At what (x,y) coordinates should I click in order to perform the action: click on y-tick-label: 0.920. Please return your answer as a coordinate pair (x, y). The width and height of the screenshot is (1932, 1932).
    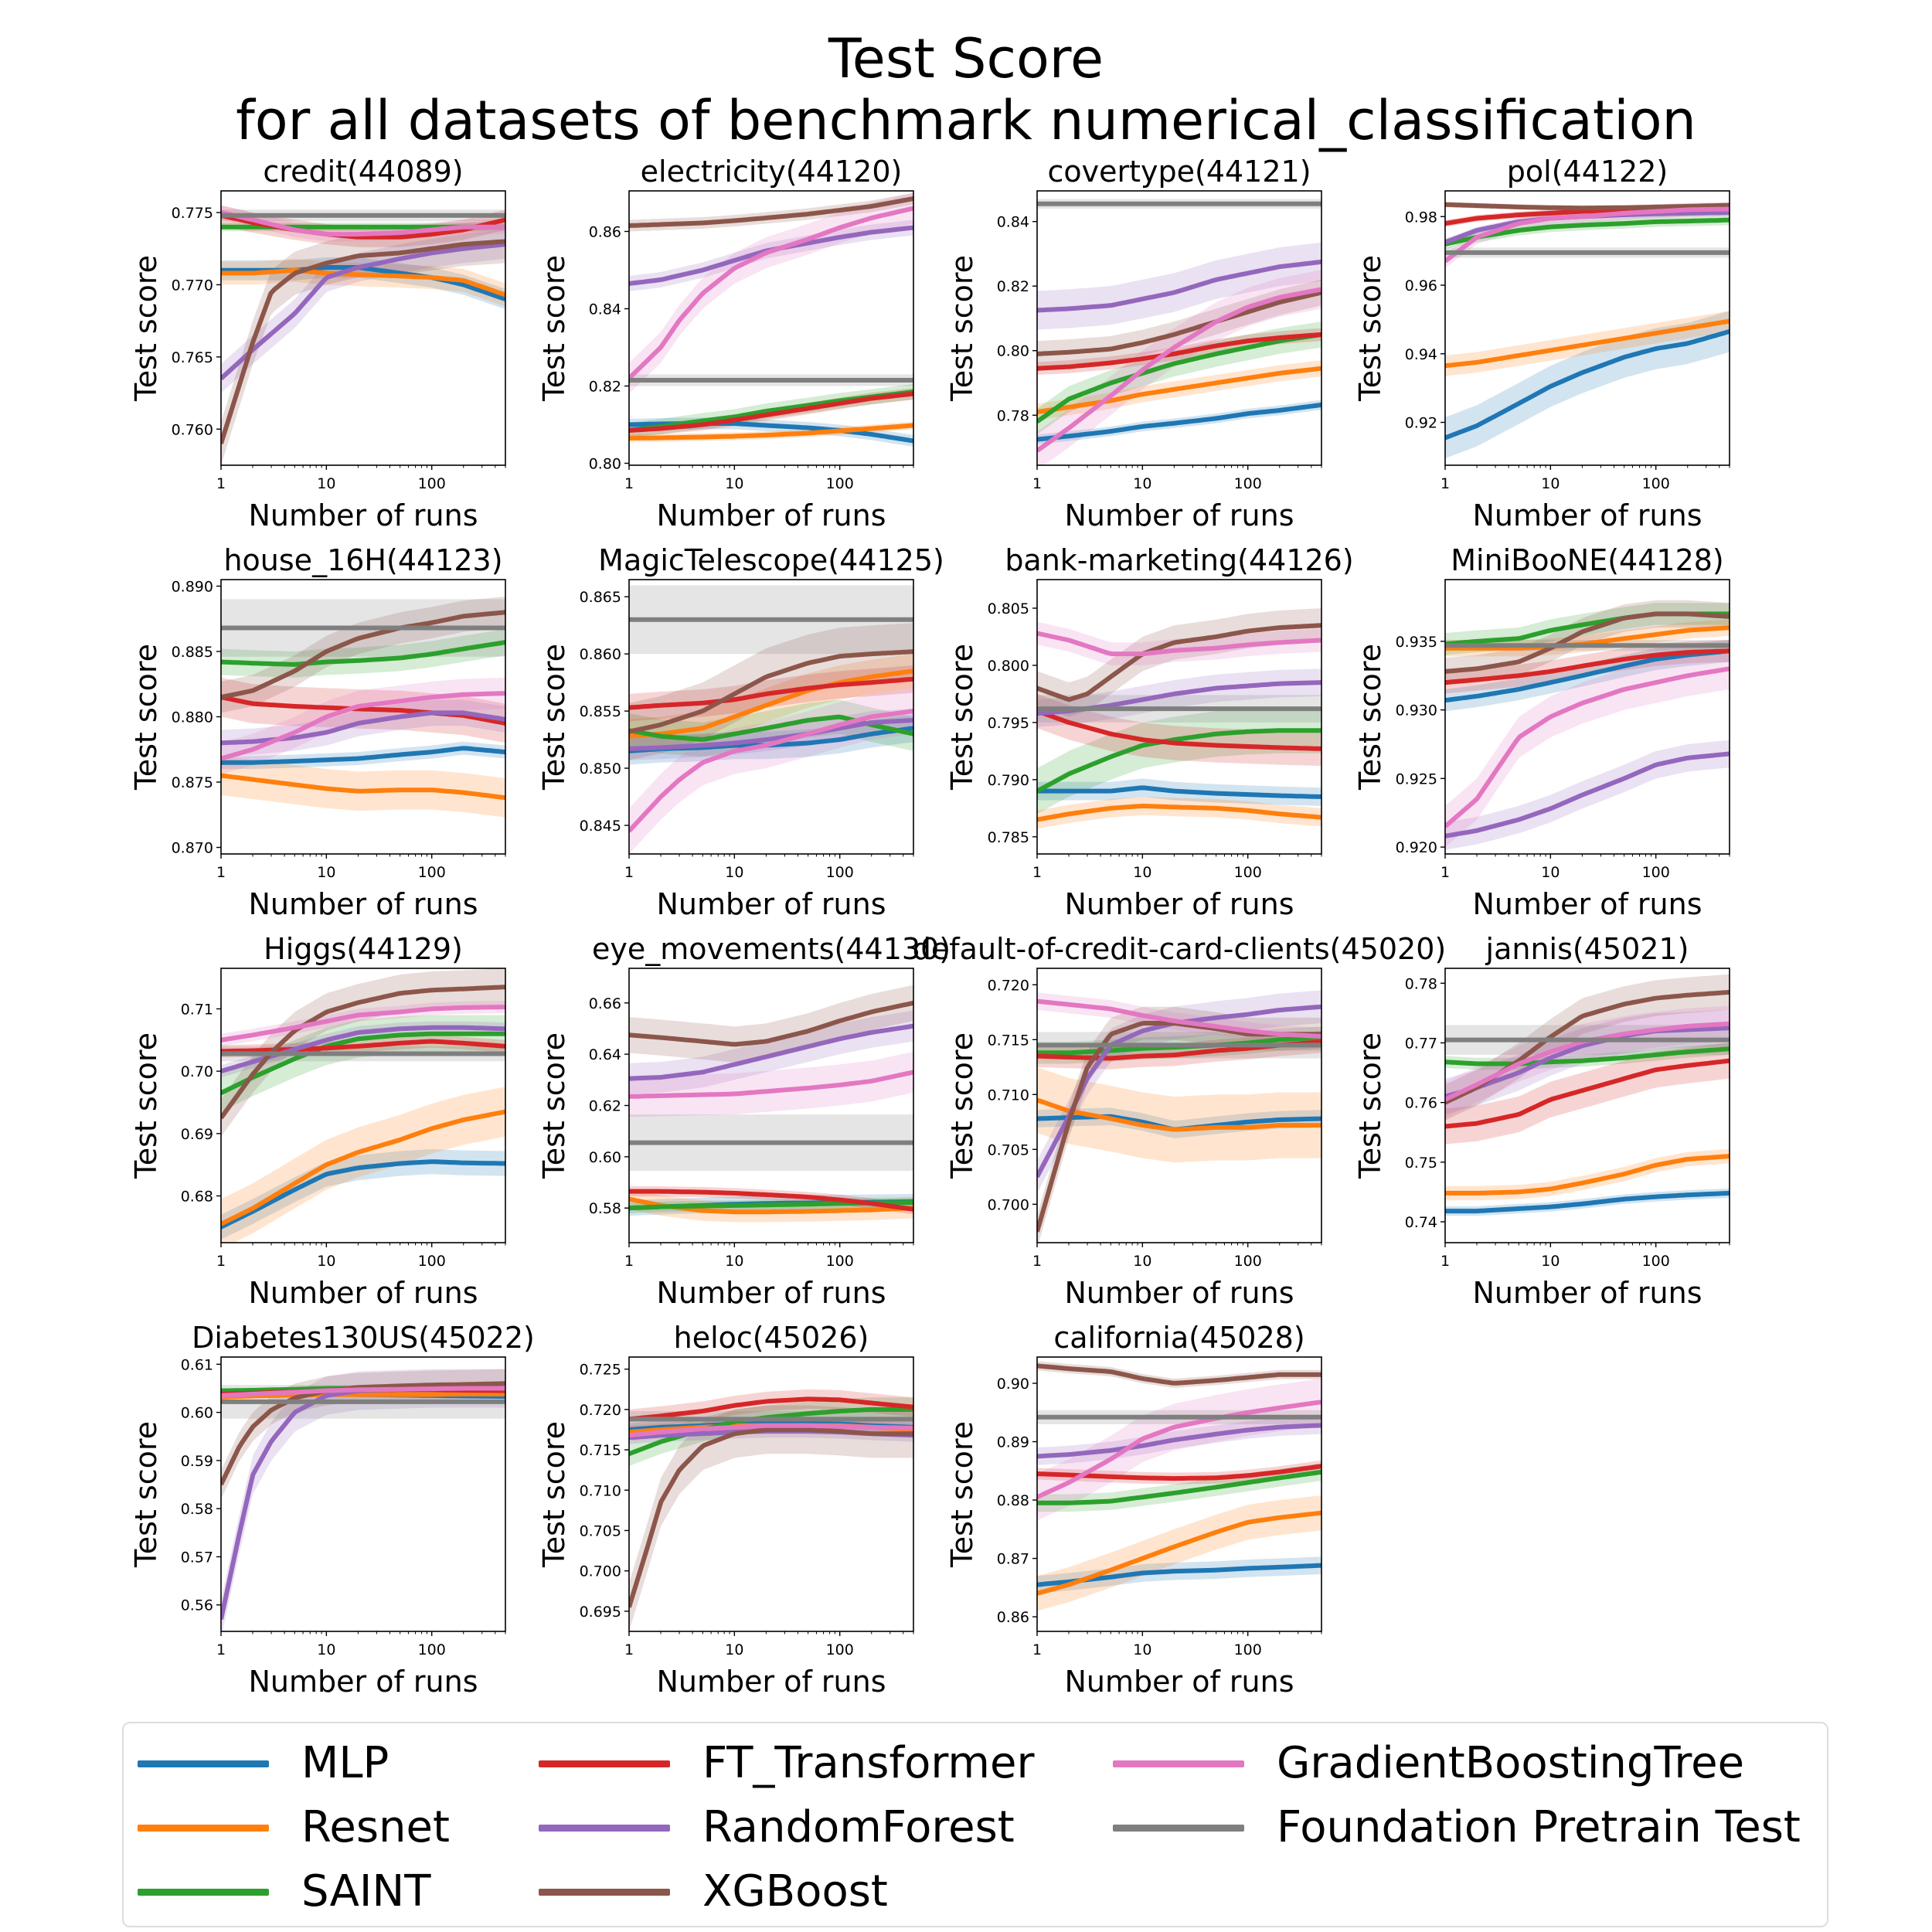
    Looking at the image, I should click on (1417, 848).